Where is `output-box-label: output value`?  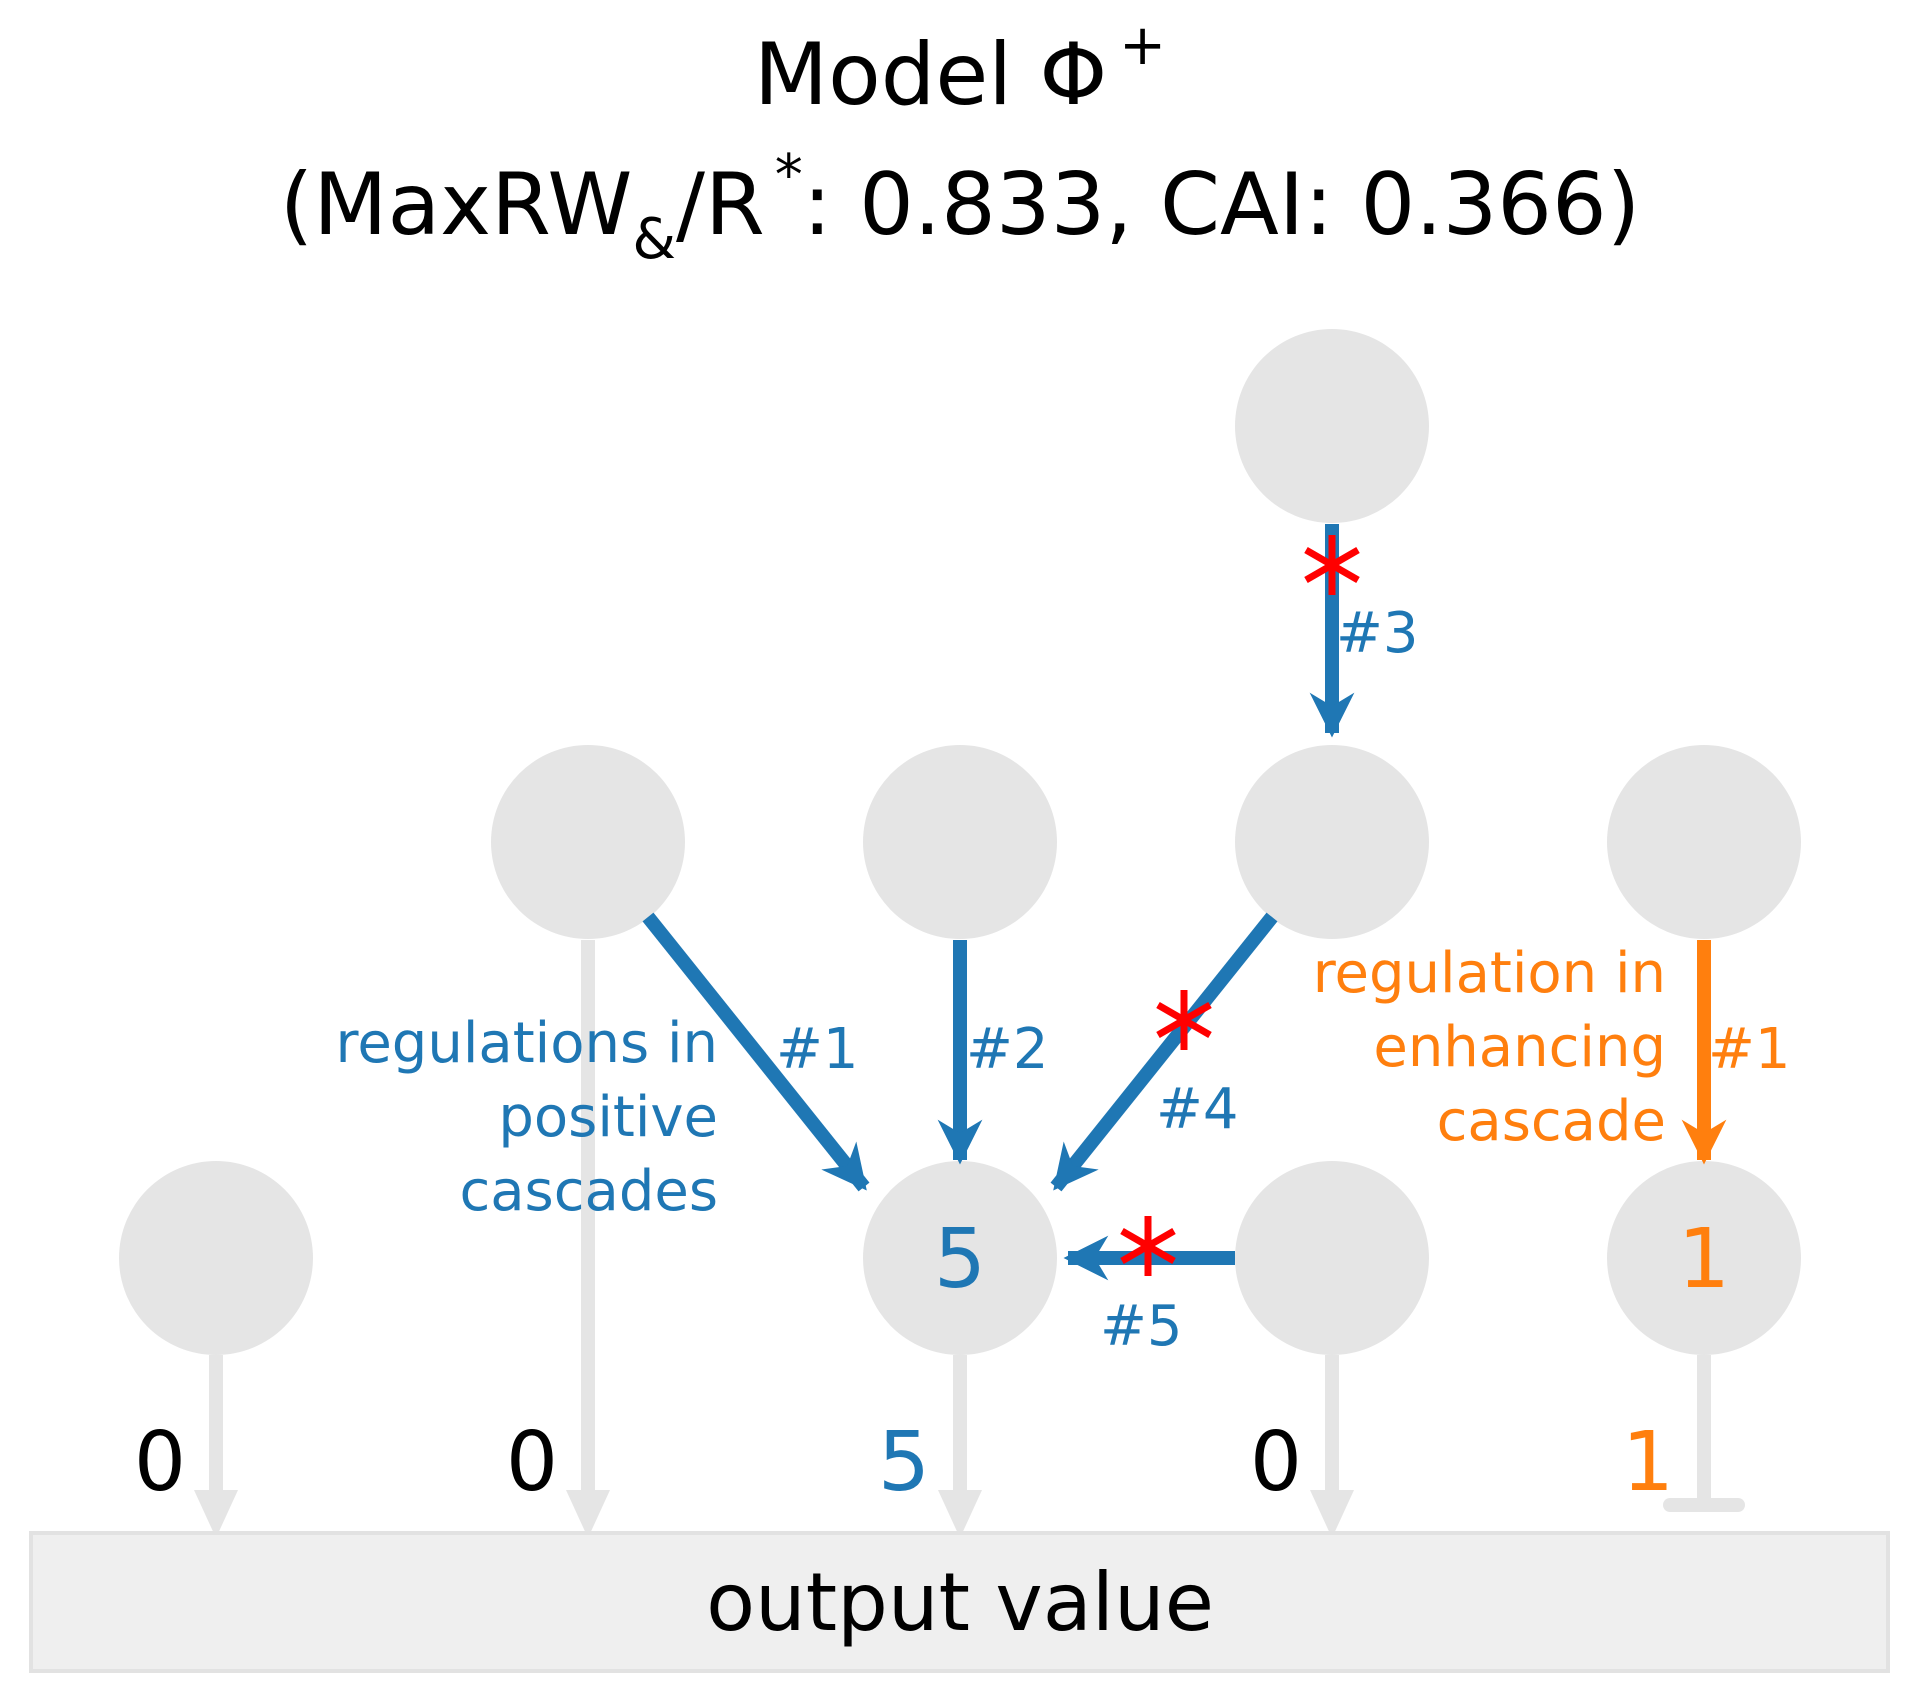 output-box-label: output value is located at coordinates (960, 1602).